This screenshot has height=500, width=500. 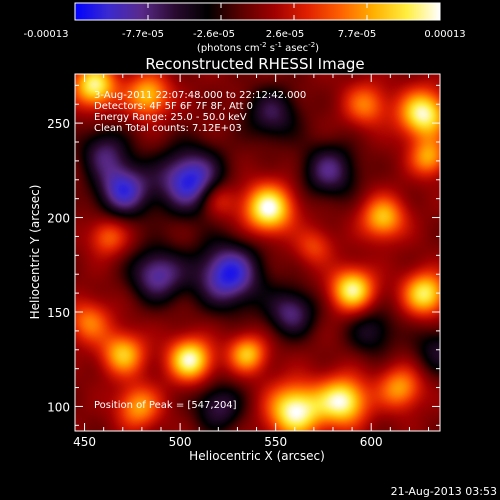 I want to click on colorbar-ticks, so click(x=257, y=11).